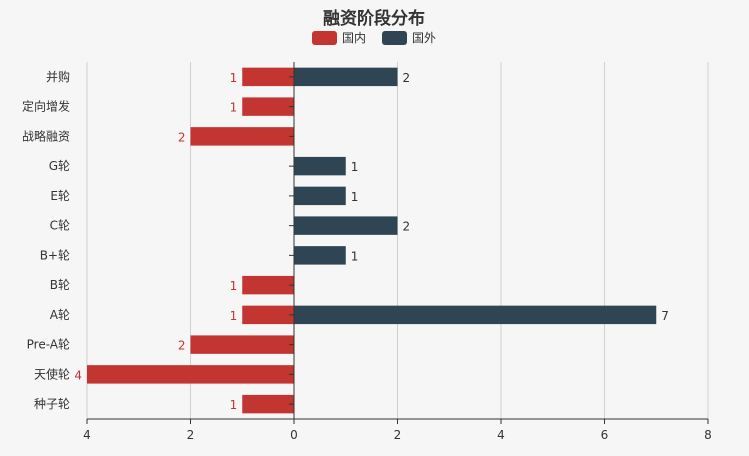  What do you see at coordinates (60, 196) in the screenshot?
I see `y-tick-label: E轮` at bounding box center [60, 196].